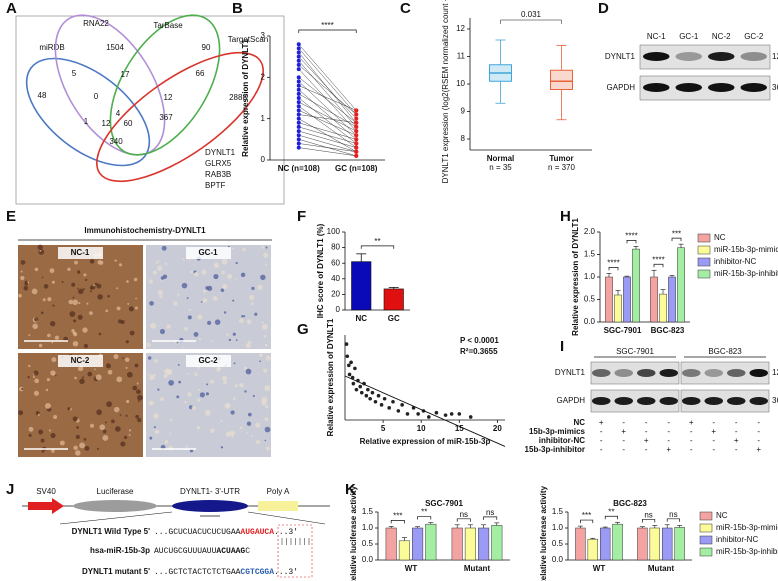 The width and height of the screenshot is (778, 581). Describe the element at coordinates (202, 551) in the screenshot. I see `sequence: AUCUGCGUUUAUUACUAAGC` at that location.